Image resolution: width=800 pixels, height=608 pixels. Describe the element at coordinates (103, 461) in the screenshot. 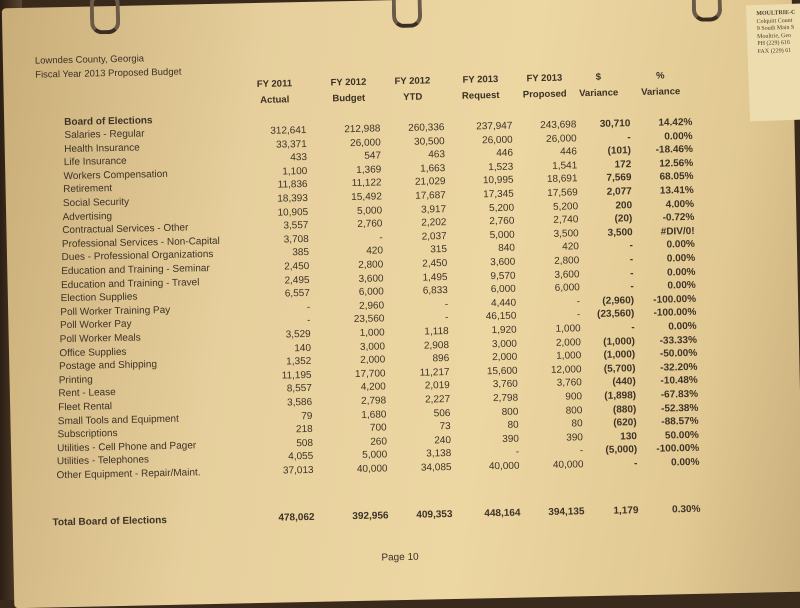

I see `row-label: Utilities - Telephones` at that location.